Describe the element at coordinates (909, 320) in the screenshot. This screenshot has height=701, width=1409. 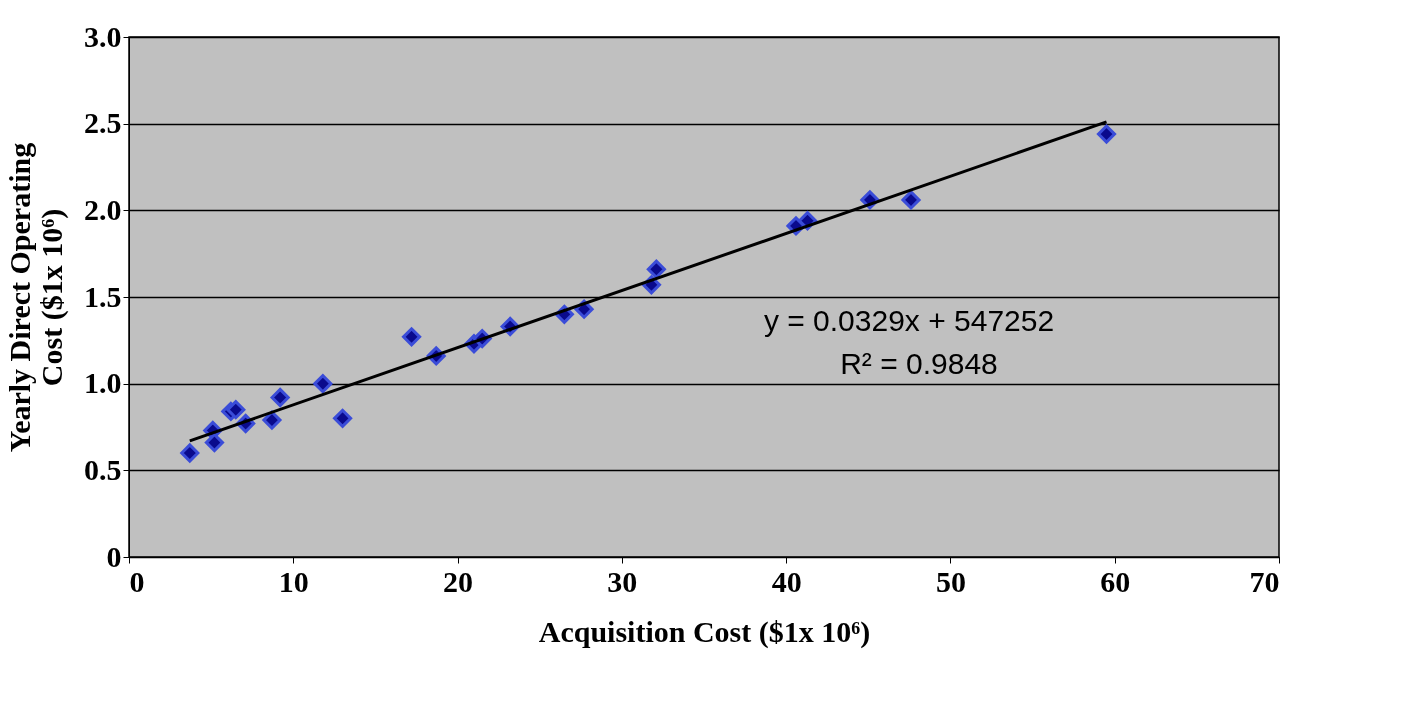
I see `annotation: y = 0.0329x + 547252` at that location.